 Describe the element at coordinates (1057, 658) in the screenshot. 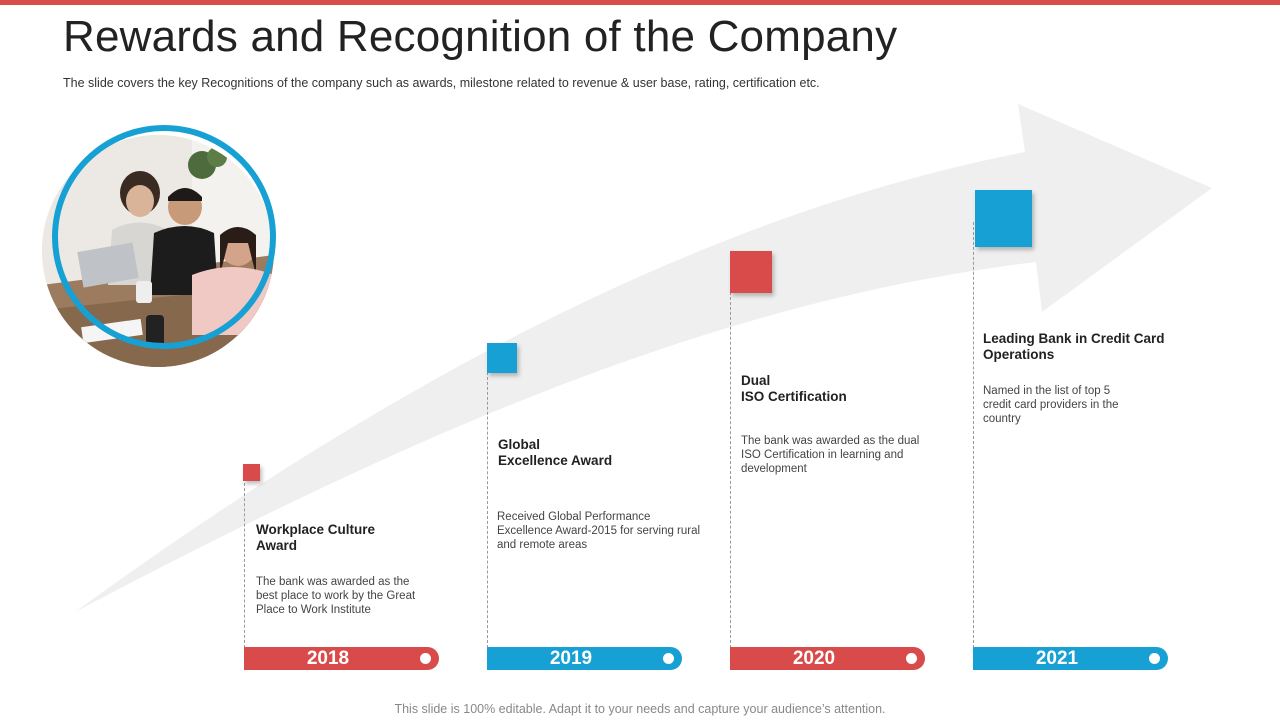

I see `year-label-2021: 2021` at that location.